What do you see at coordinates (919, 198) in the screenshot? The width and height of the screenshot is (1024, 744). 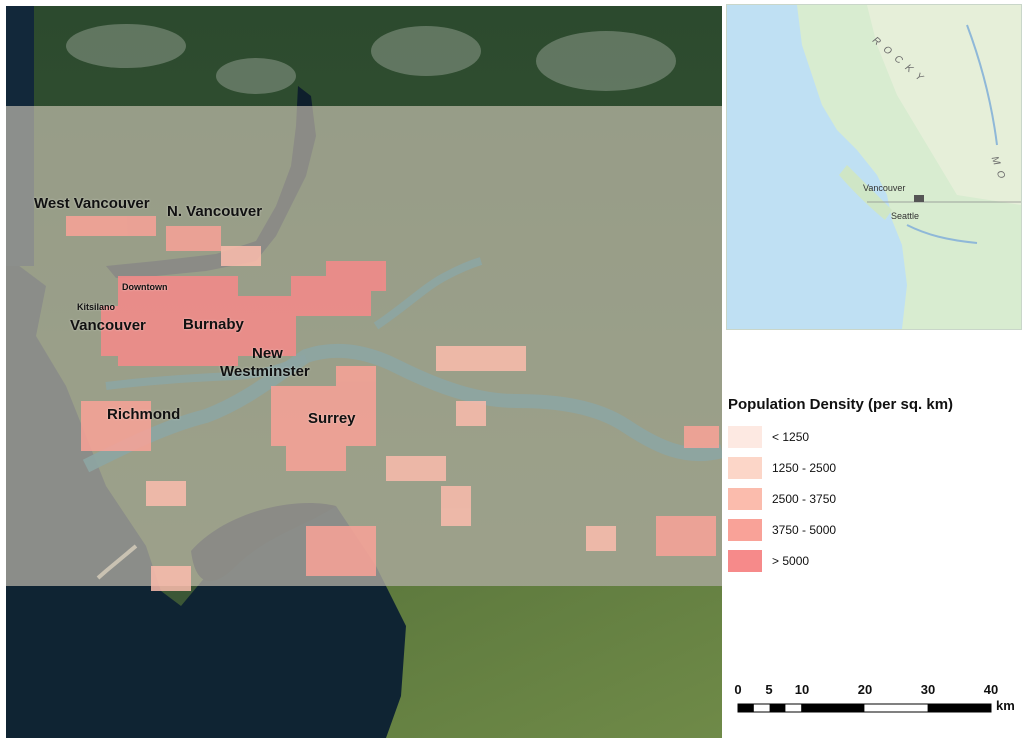 I see `inset-study-area-marker` at bounding box center [919, 198].